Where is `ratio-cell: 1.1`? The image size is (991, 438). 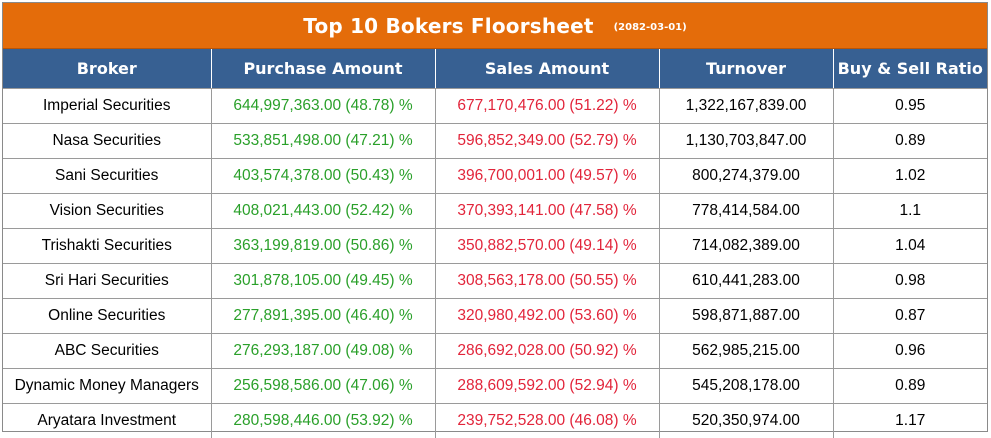 ratio-cell: 1.1 is located at coordinates (910, 211).